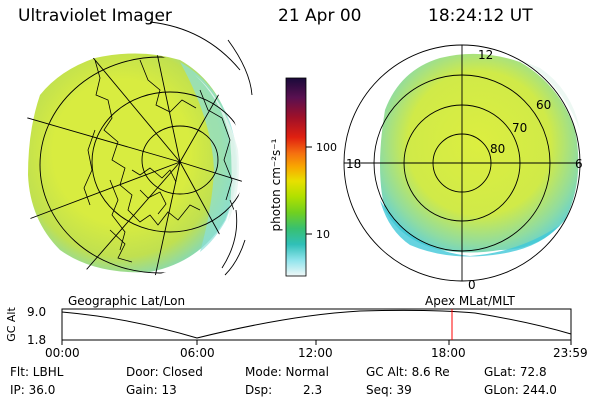  What do you see at coordinates (164, 372) in the screenshot?
I see `info-door: Door: Closed` at bounding box center [164, 372].